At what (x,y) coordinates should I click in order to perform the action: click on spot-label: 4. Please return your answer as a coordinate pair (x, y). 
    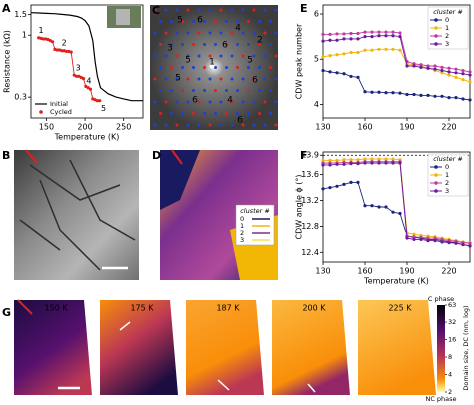
    Looking at the image, I should click on (230, 101).